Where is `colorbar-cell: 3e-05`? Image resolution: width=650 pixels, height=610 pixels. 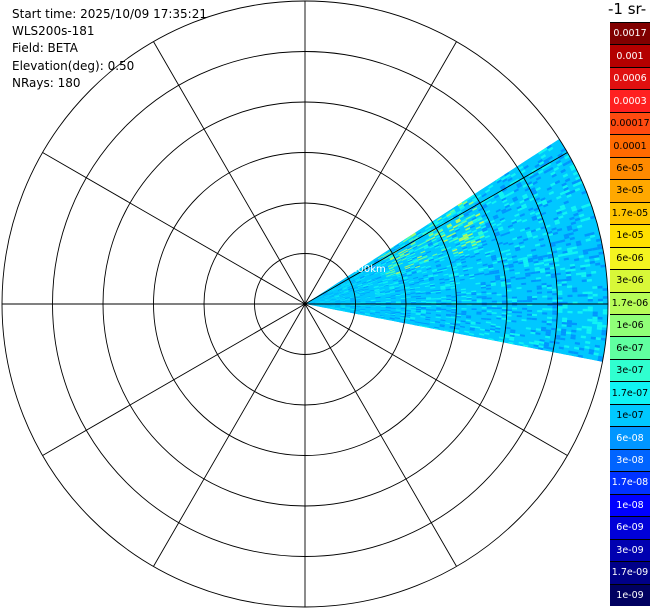 colorbar-cell: 3e-05 is located at coordinates (630, 190).